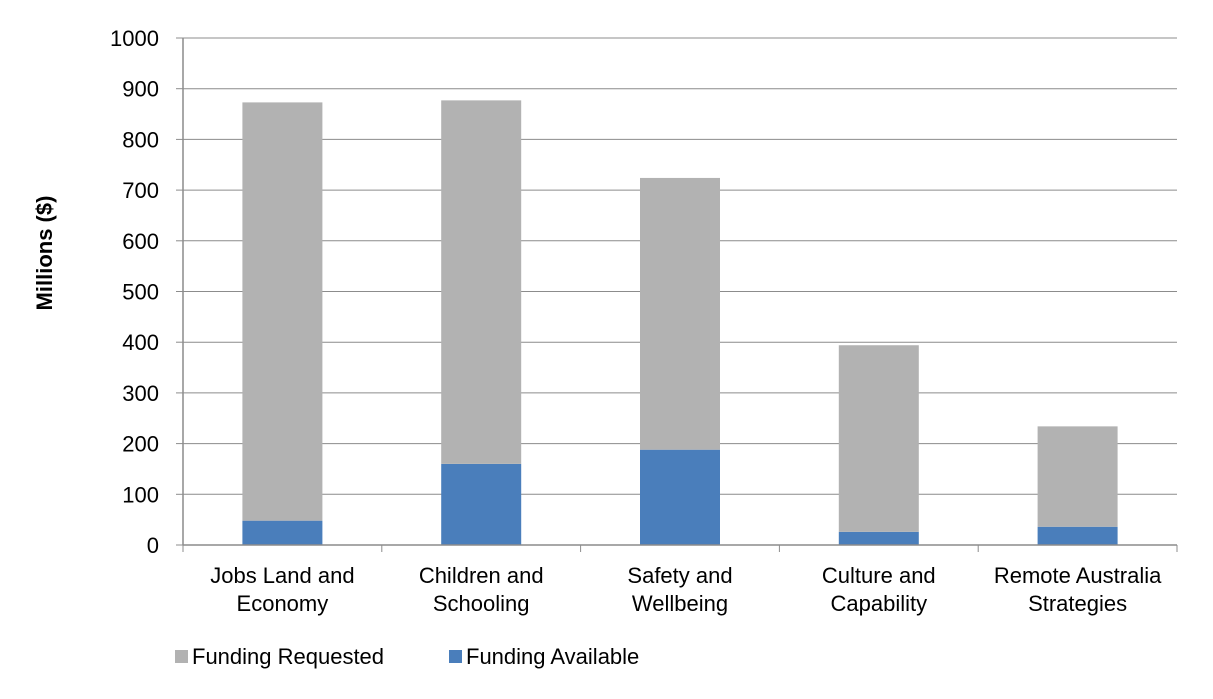 This screenshot has width=1213, height=699. What do you see at coordinates (140, 494) in the screenshot?
I see `y-tick-label: 100` at bounding box center [140, 494].